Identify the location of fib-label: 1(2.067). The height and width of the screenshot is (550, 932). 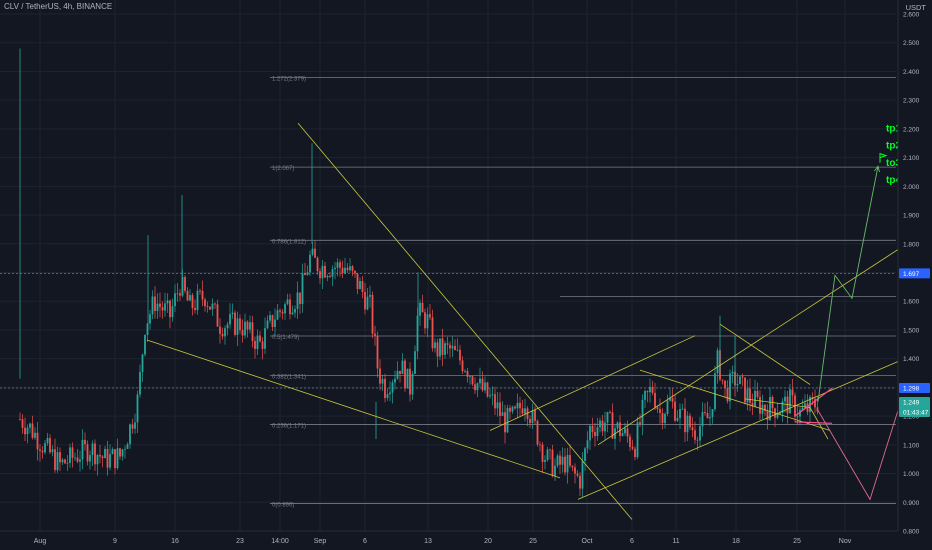
(283, 169).